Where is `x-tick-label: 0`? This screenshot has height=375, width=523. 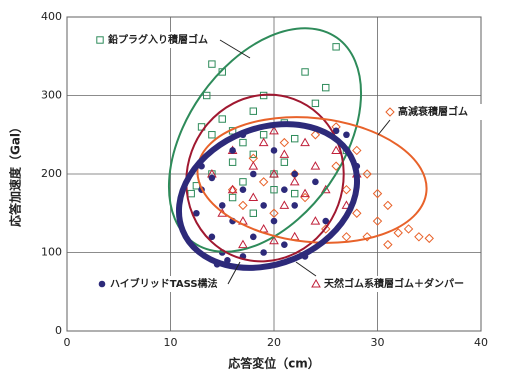 x-tick-label: 0 is located at coordinates (67, 342).